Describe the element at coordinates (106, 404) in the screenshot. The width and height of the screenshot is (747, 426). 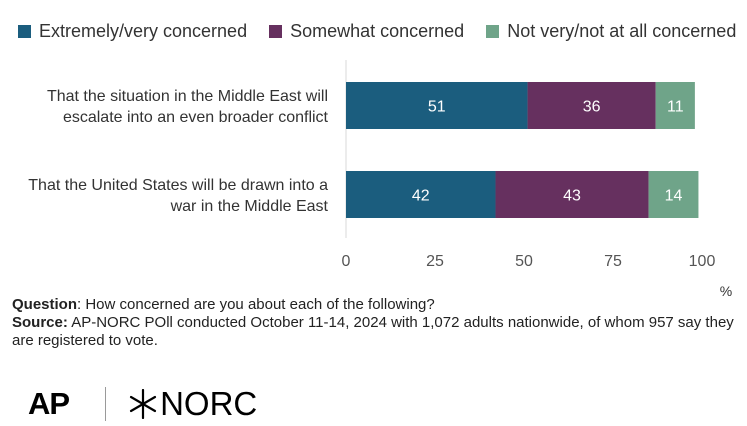
I see `logo-divider` at that location.